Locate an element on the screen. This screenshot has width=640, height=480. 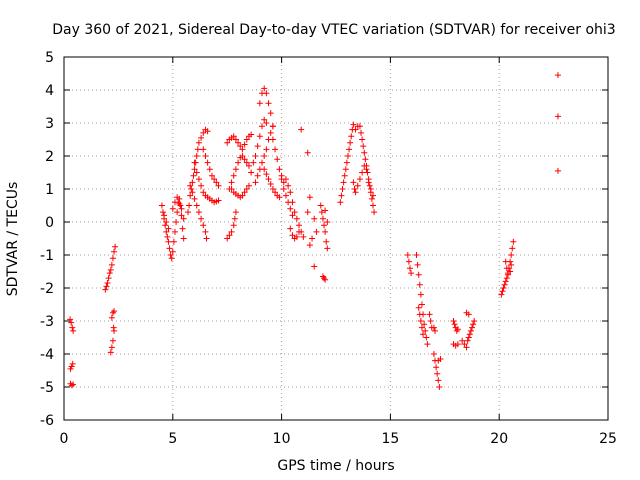
x-tick-label: 25 is located at coordinates (608, 439).